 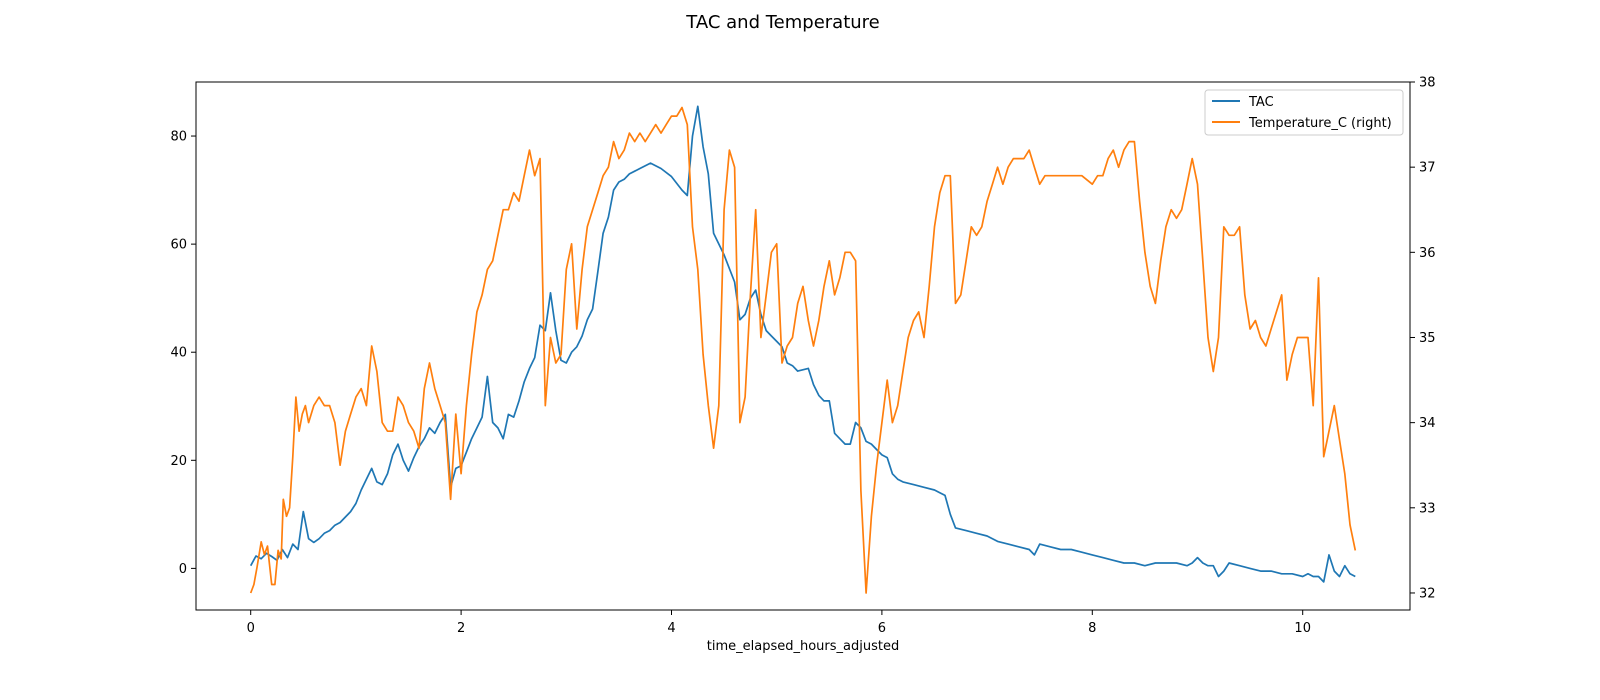 I want to click on chart-title: TAC and Temperature, so click(x=782, y=22).